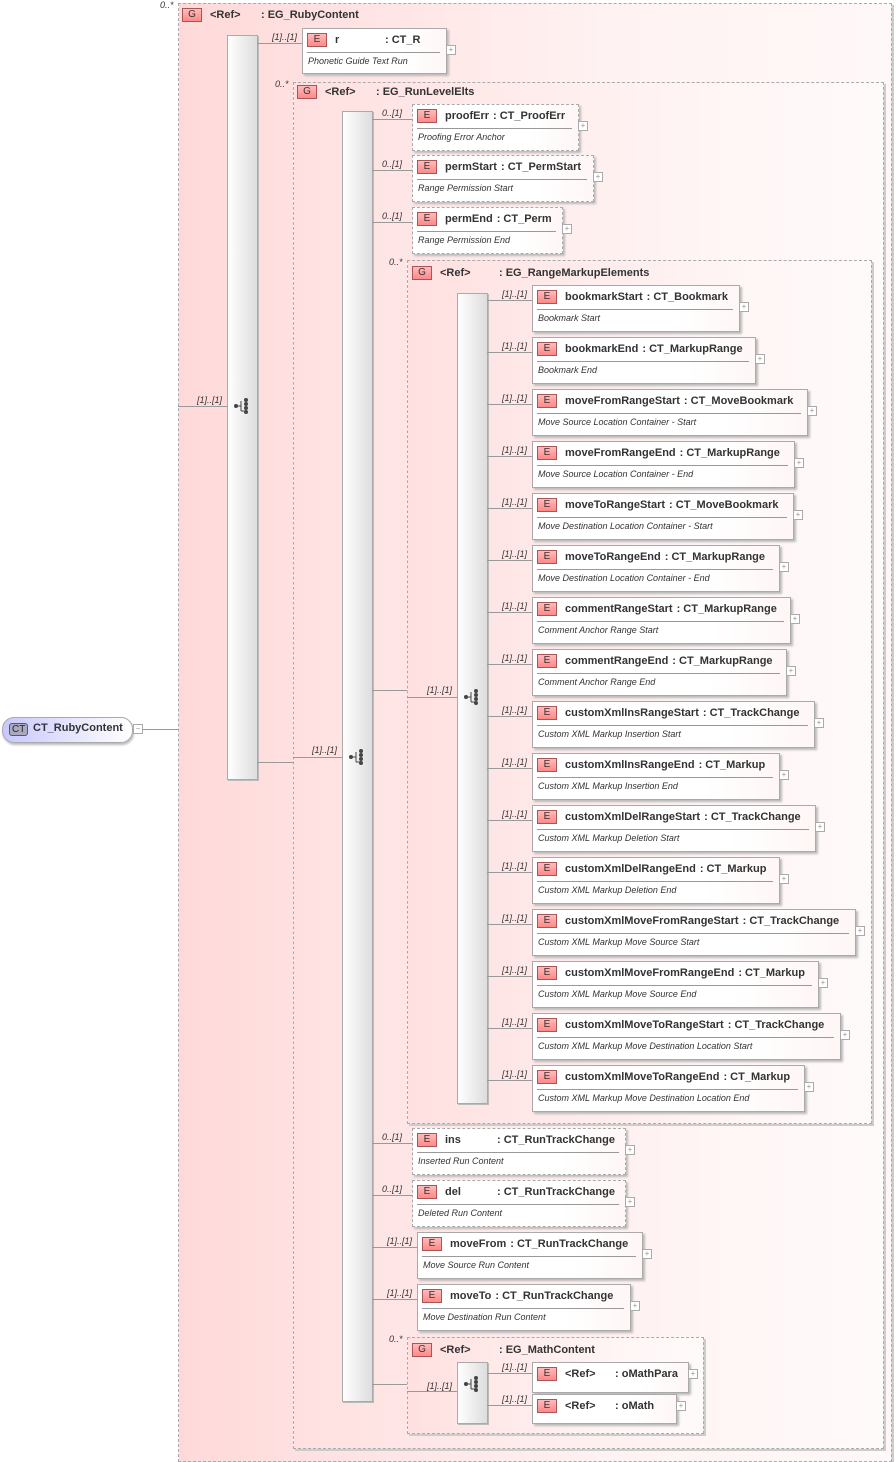 Image resolution: width=896 pixels, height=1462 pixels. Describe the element at coordinates (630, 764) in the screenshot. I see `element-name: customXmlInsRangeEnd` at that location.